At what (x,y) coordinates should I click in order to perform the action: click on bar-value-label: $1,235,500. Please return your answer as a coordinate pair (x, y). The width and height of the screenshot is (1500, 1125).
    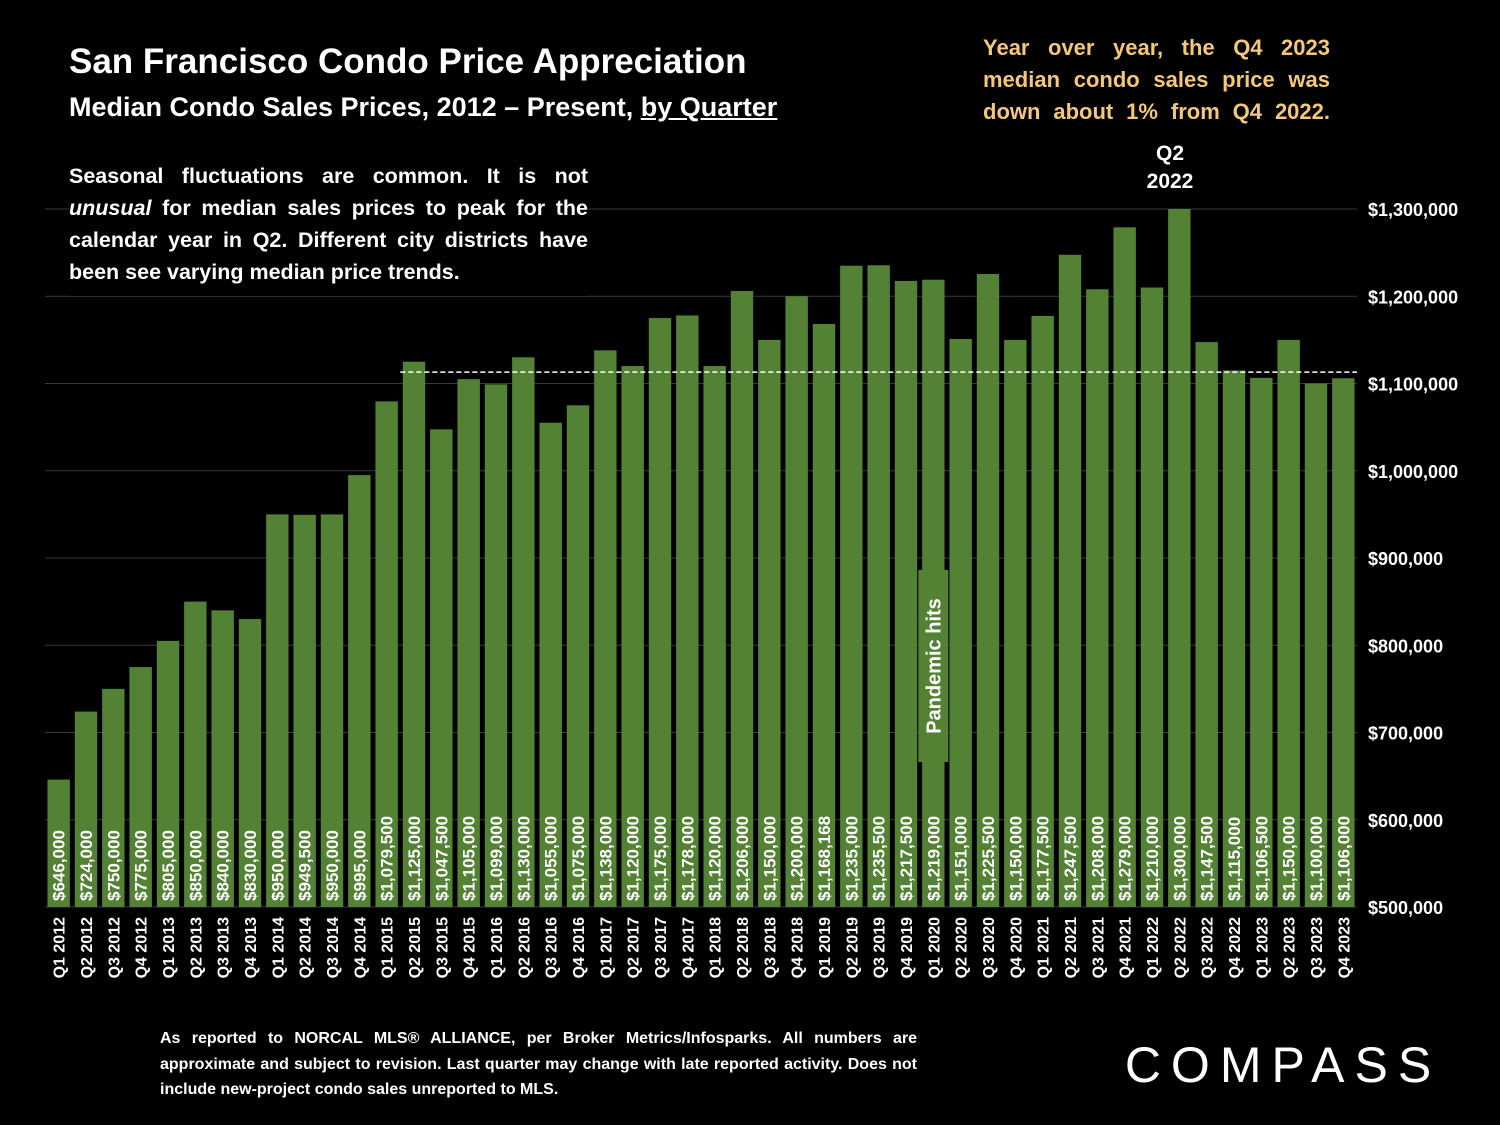
    Looking at the image, I should click on (879, 858).